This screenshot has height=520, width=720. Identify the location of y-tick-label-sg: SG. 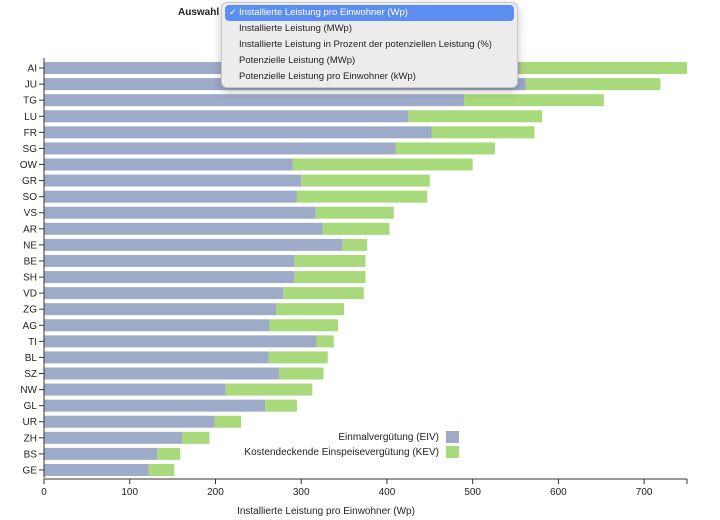
(30, 149).